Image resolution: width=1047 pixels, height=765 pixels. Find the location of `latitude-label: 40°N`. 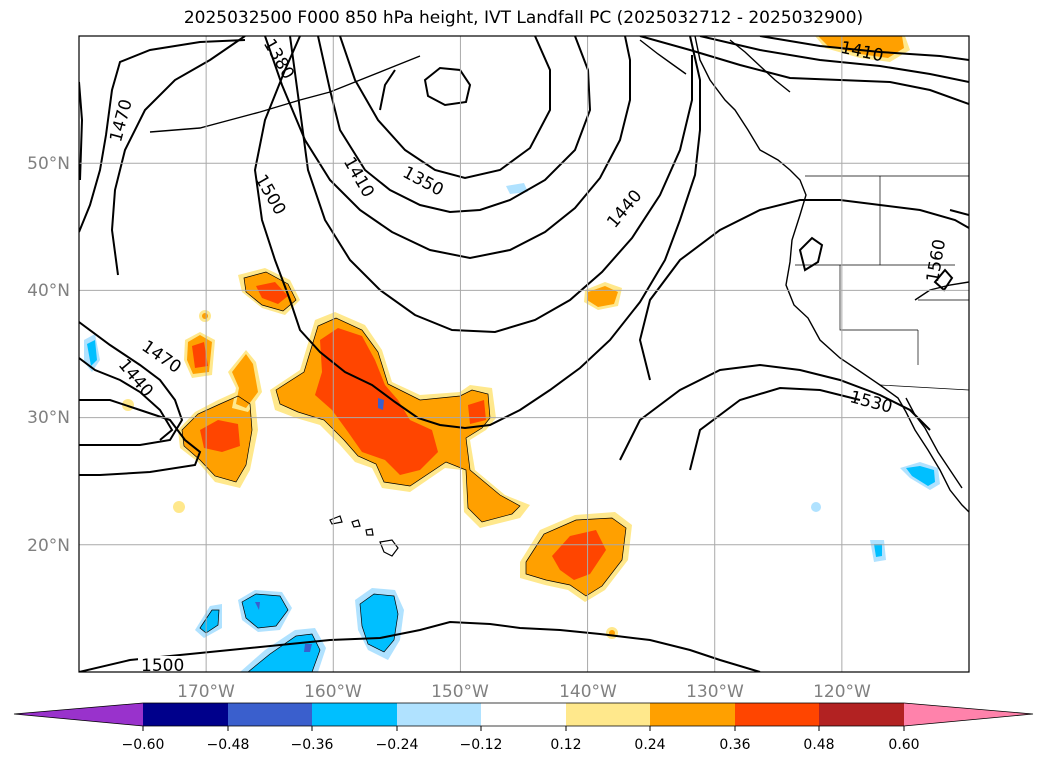

latitude-label: 40°N is located at coordinates (48, 291).